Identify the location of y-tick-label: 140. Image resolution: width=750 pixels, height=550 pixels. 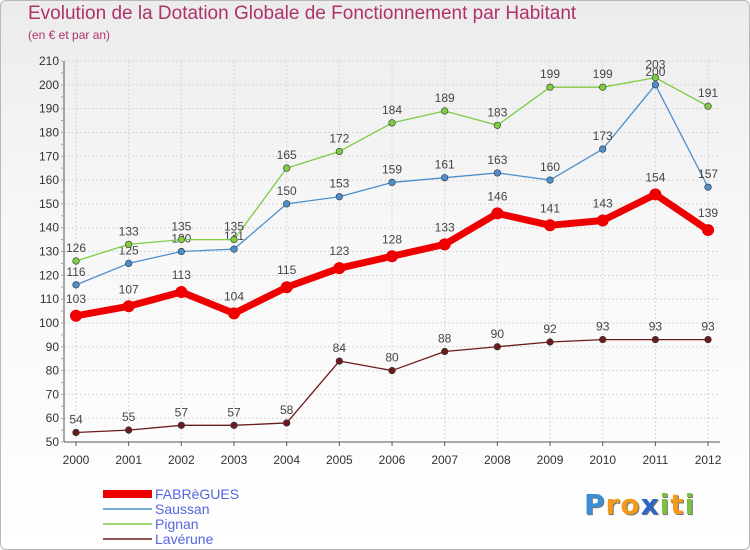
(49, 228).